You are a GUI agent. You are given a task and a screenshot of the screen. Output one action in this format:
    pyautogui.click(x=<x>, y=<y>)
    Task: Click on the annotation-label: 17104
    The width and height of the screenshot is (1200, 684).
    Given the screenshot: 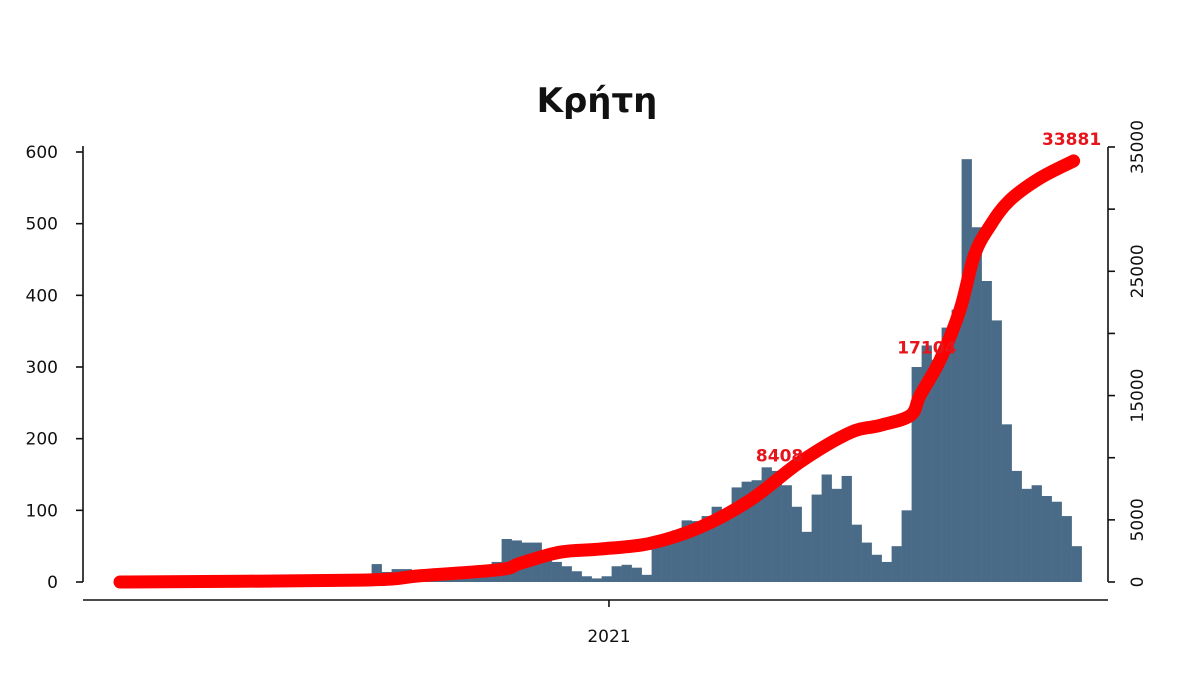 What is the action you would take?
    pyautogui.click(x=926, y=348)
    